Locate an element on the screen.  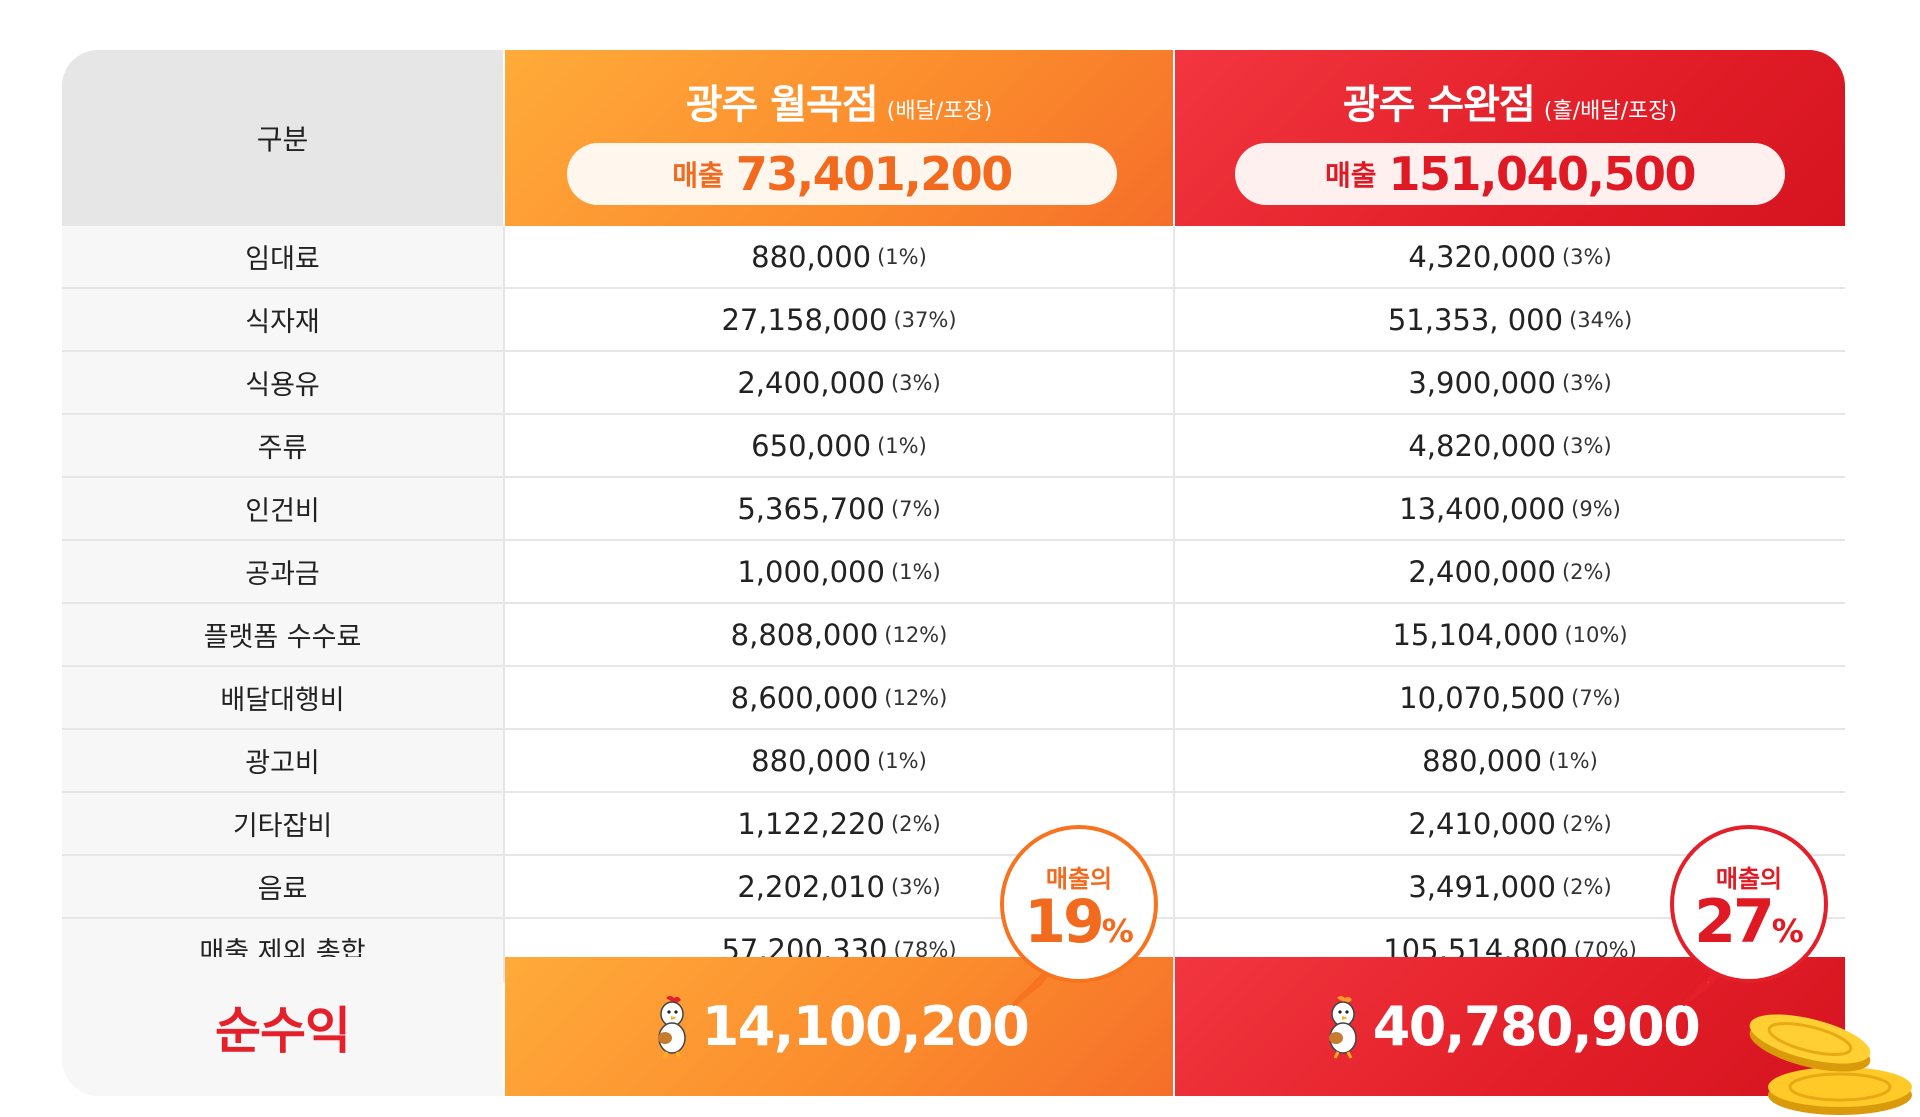
amount: 1,122,220 is located at coordinates (811, 823).